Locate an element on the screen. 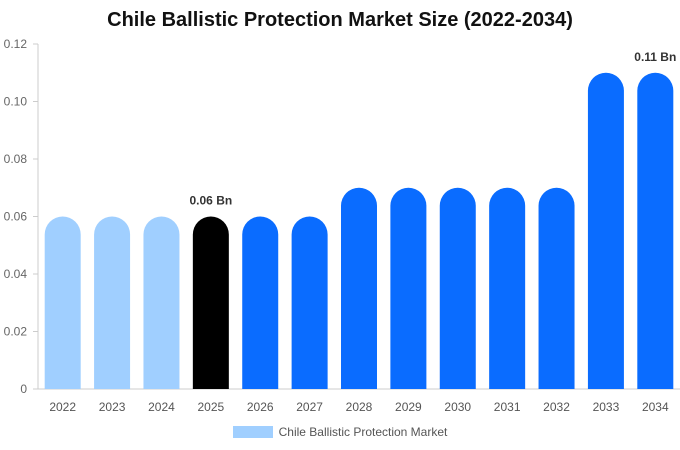 The image size is (680, 450). x-tick-label: 2030 is located at coordinates (457, 407).